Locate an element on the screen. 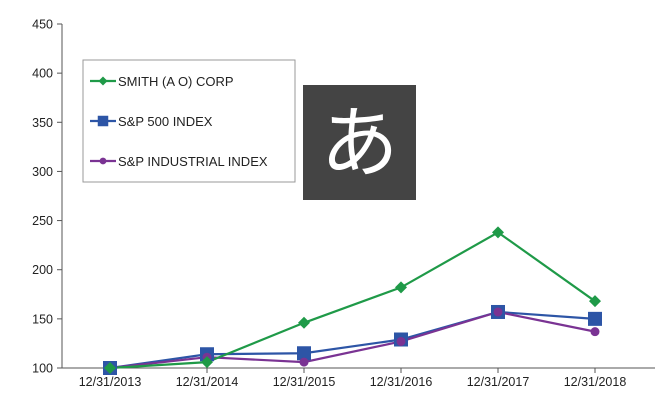 The width and height of the screenshot is (672, 402). y-tick-label: 350 is located at coordinates (42, 123).